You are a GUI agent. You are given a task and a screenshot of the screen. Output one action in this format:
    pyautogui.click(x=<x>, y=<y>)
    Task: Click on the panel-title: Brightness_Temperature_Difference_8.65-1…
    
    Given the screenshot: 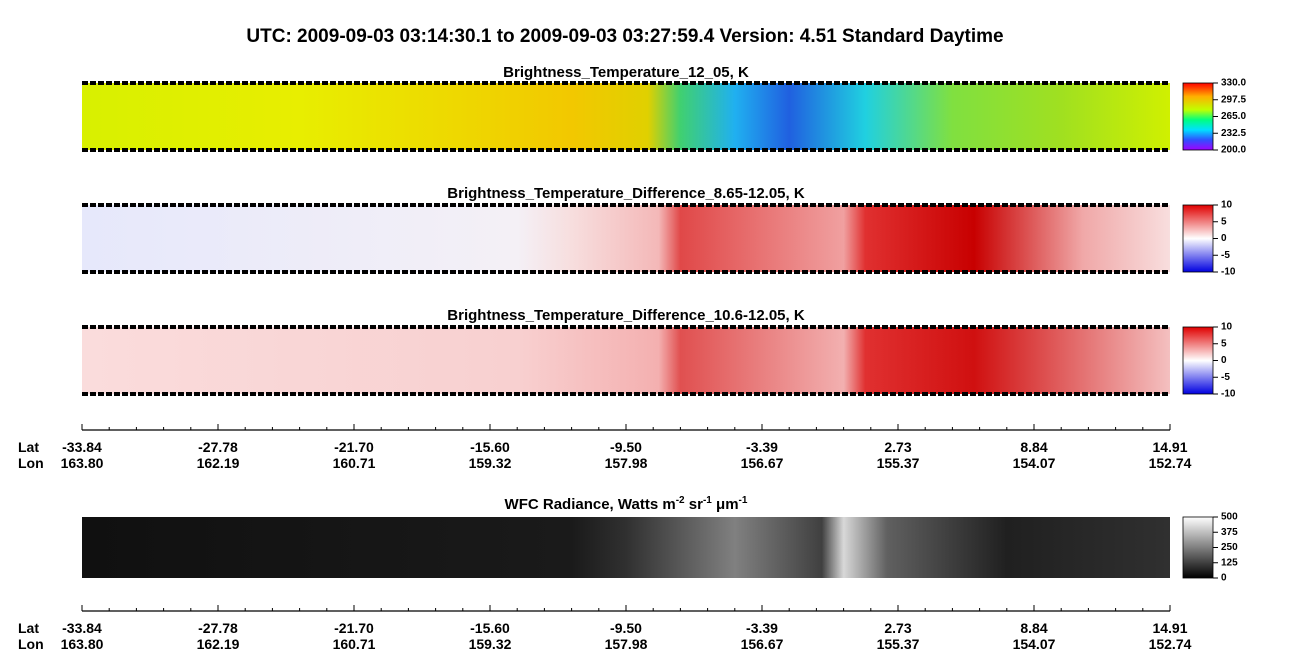 What is the action you would take?
    pyautogui.click(x=626, y=193)
    